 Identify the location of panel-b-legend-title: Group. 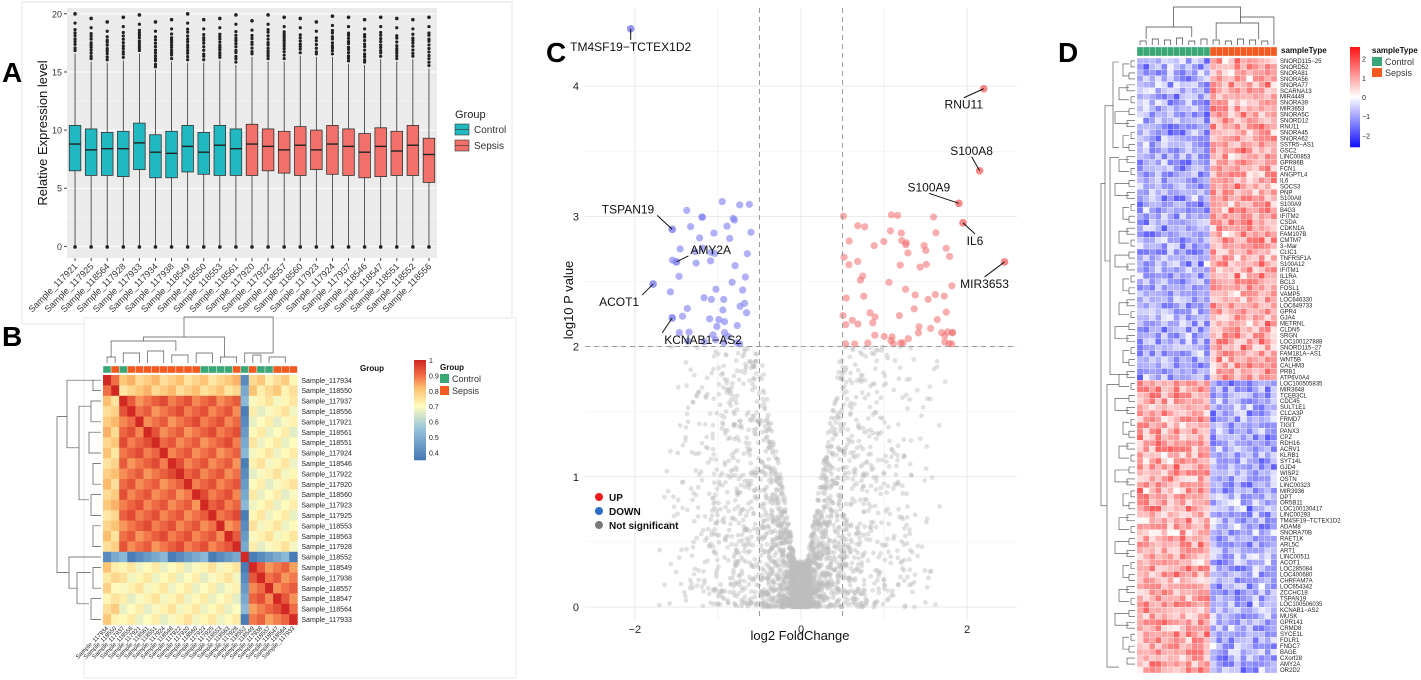
(452, 367).